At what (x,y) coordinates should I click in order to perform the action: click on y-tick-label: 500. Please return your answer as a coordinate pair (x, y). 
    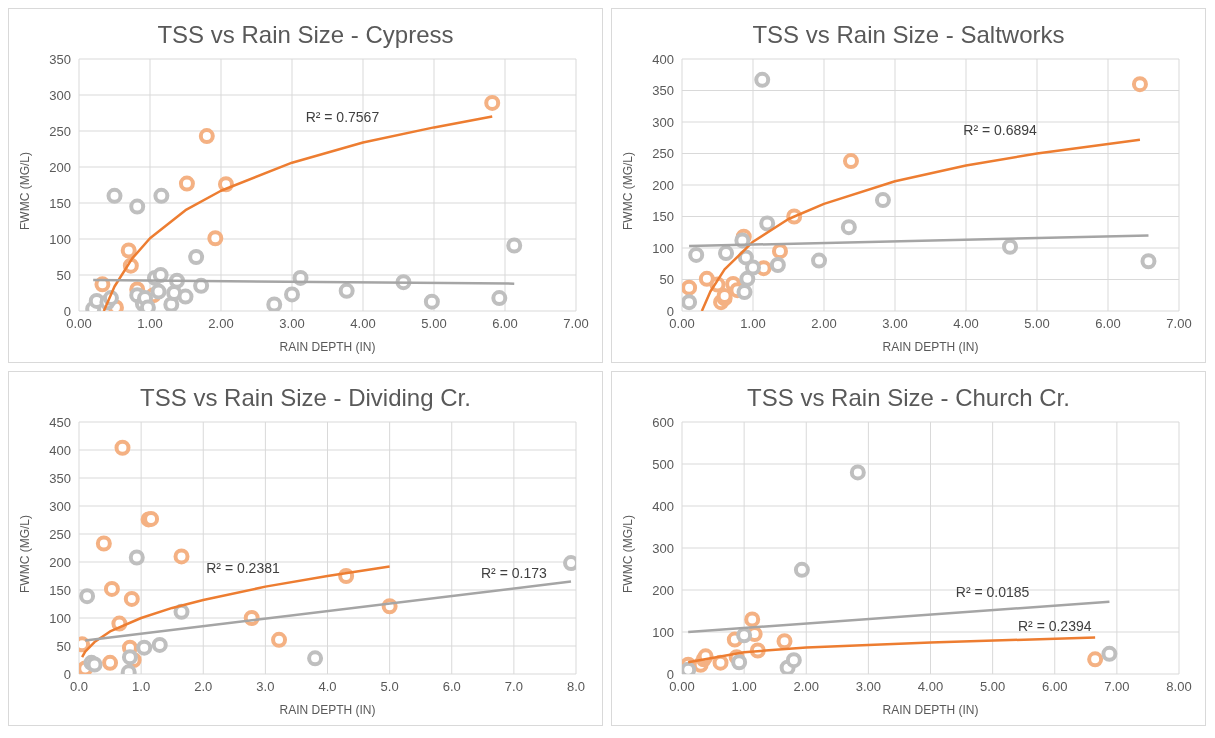
    Looking at the image, I should click on (663, 464).